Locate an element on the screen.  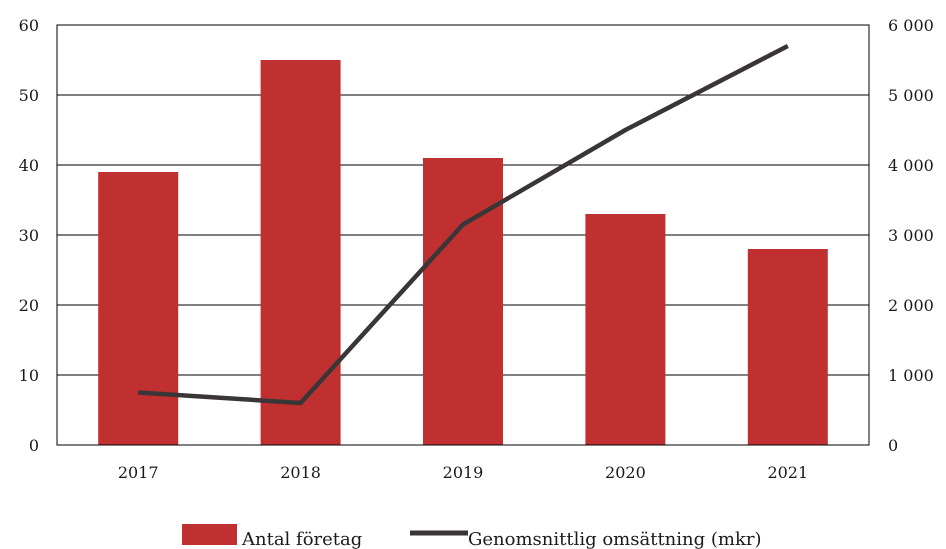
left-axis-ticks: 0 10 20 30 40 50 60 is located at coordinates (29, 235).